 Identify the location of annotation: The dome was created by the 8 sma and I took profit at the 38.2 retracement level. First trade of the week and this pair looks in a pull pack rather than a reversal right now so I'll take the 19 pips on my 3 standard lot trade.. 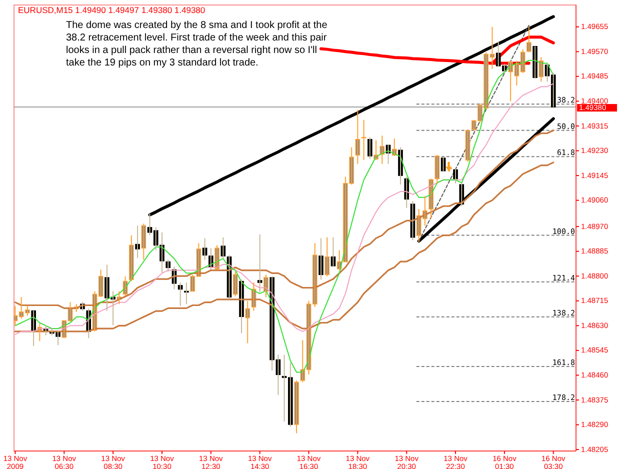
(197, 44).